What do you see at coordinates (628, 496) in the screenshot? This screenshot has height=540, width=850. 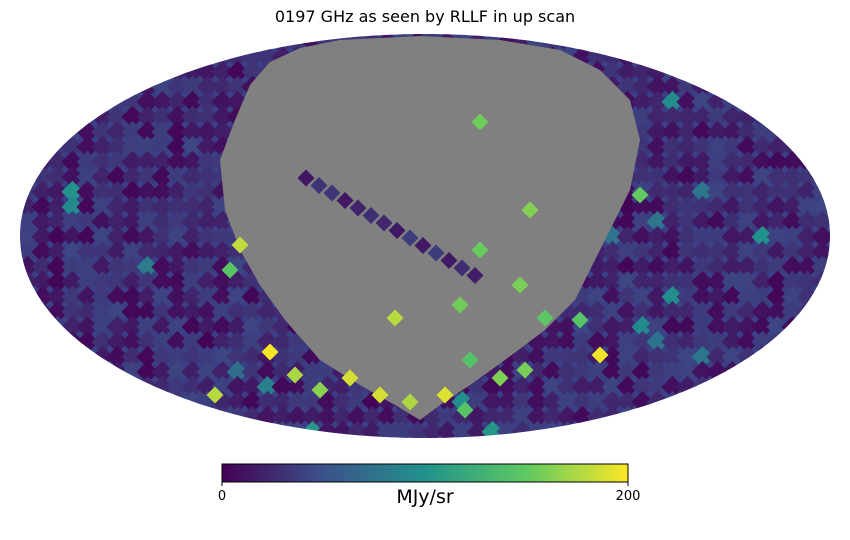 I see `colorbar-tick-label-max: 200` at bounding box center [628, 496].